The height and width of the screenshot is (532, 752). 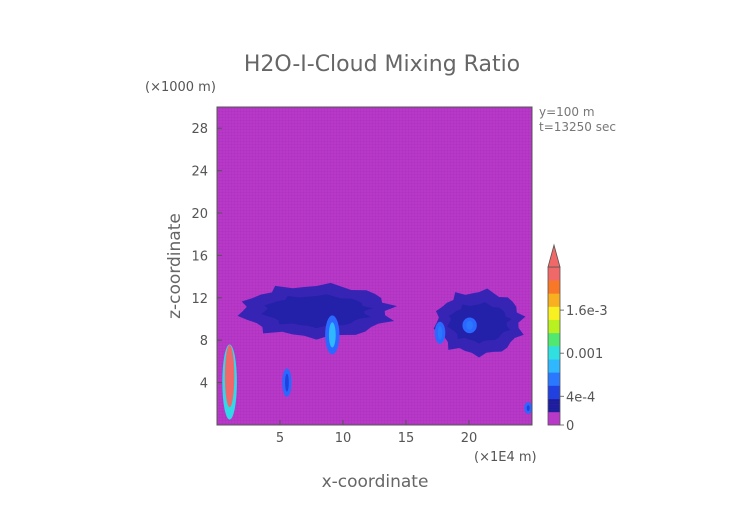 I want to click on feature-anvil-cloud-right, so click(x=479, y=323).